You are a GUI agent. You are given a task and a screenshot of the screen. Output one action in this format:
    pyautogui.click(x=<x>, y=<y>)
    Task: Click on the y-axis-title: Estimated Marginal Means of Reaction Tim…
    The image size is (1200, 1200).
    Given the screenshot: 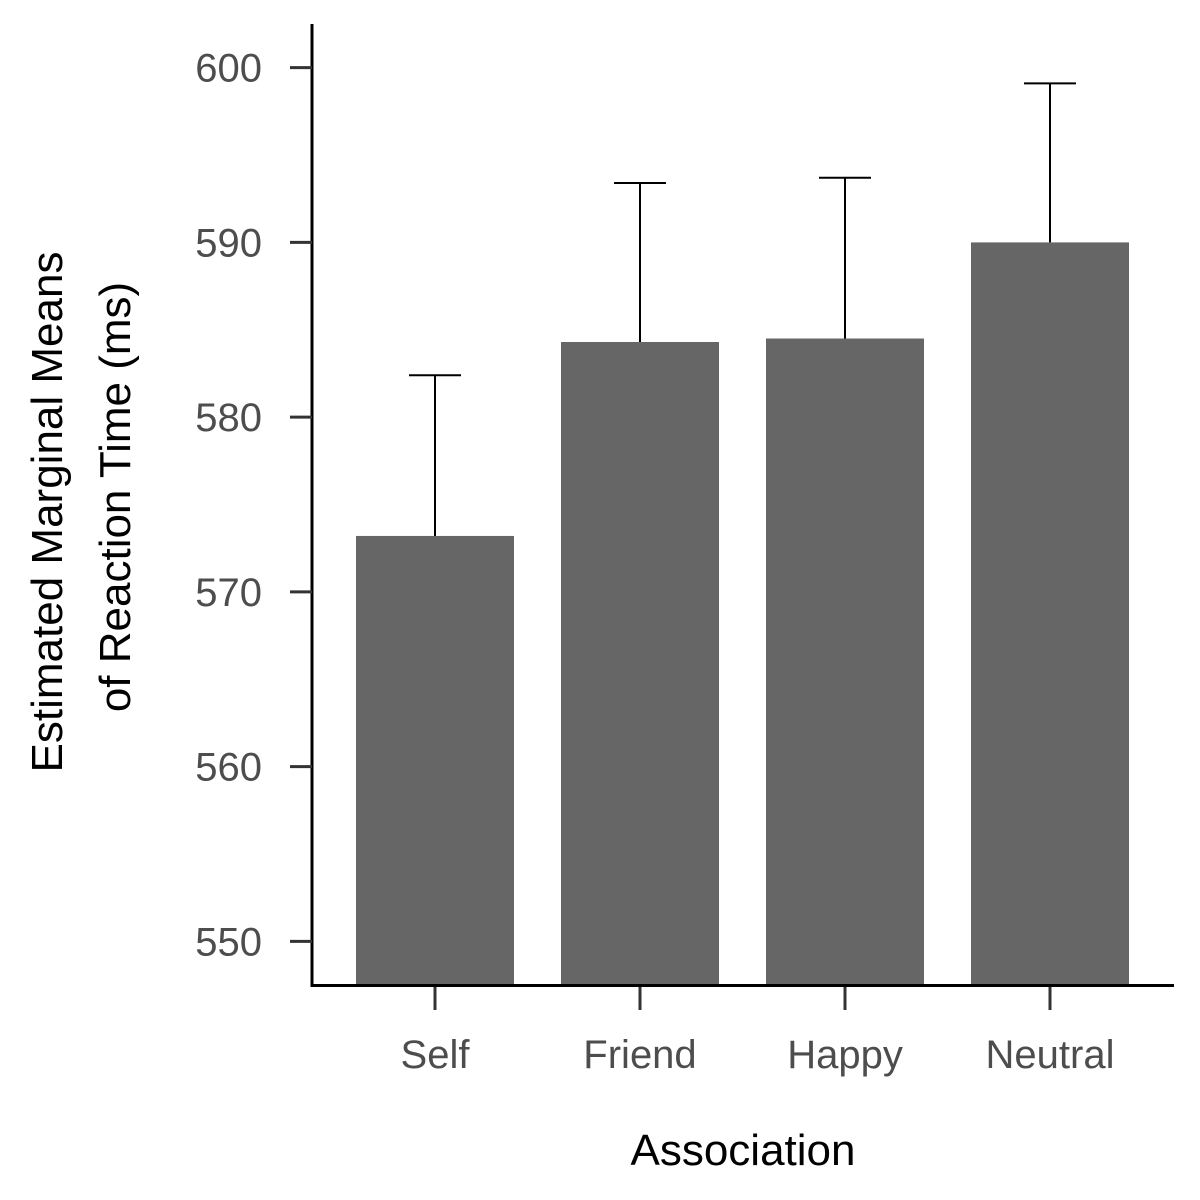 What is the action you would take?
    pyautogui.click(x=81, y=512)
    